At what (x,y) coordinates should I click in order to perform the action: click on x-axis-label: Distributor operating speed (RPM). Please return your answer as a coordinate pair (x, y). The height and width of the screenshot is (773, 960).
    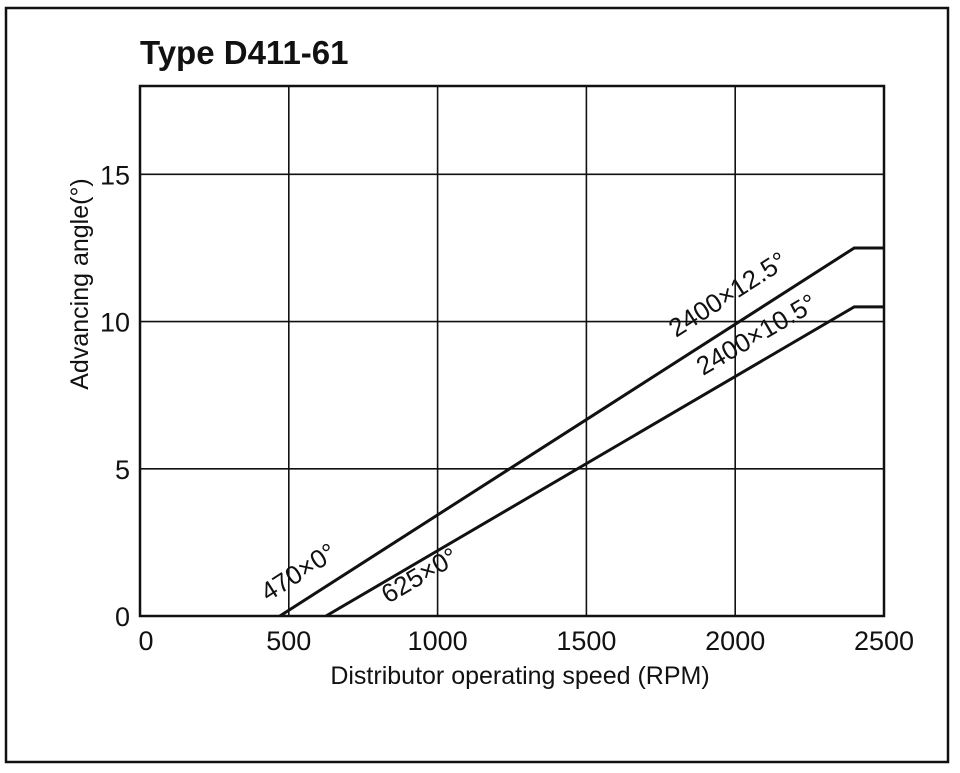
    Looking at the image, I should click on (519, 676).